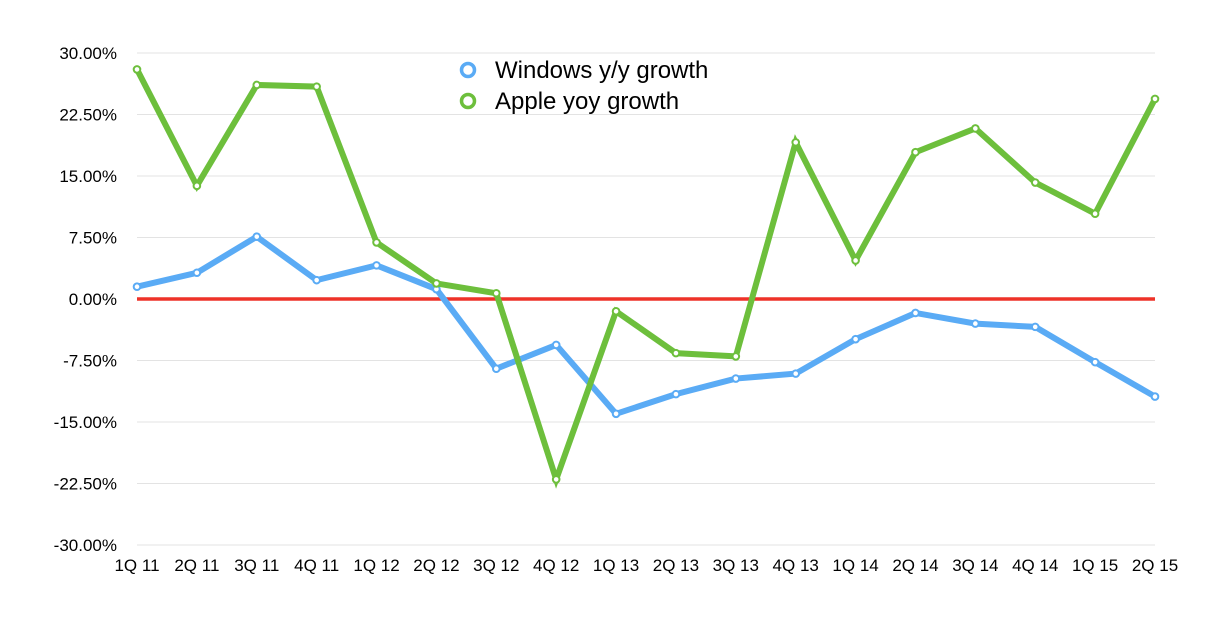 The height and width of the screenshot is (619, 1220). Describe the element at coordinates (796, 565) in the screenshot. I see `x-tick-label: 4Q 13` at that location.